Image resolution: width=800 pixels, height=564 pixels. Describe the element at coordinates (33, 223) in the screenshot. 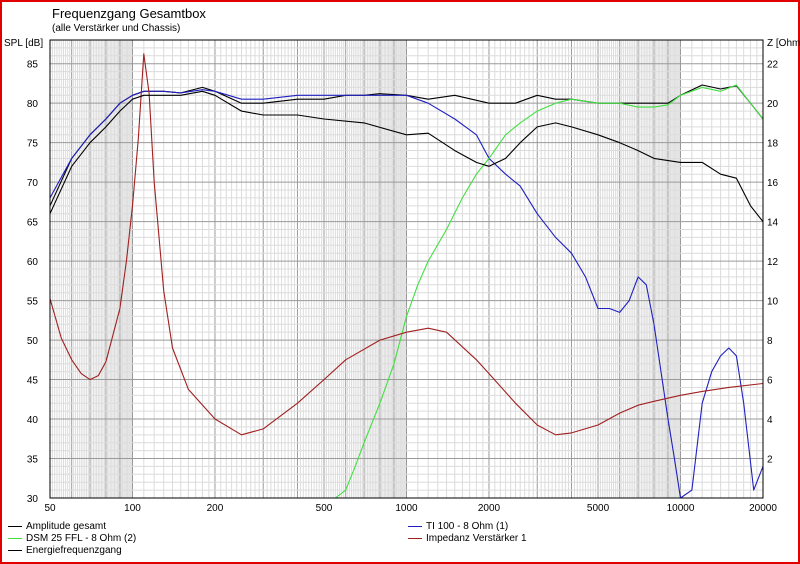

I see `y-tick-label: 65` at that location.